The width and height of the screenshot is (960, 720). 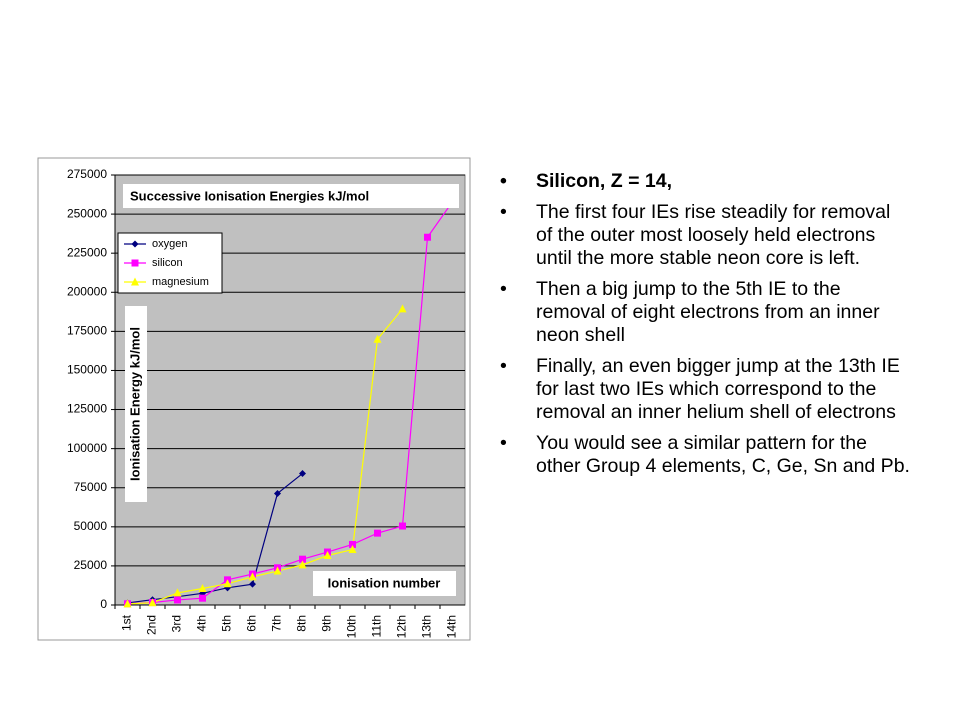 What do you see at coordinates (91, 526) in the screenshot?
I see `y-tick-label: 50000` at bounding box center [91, 526].